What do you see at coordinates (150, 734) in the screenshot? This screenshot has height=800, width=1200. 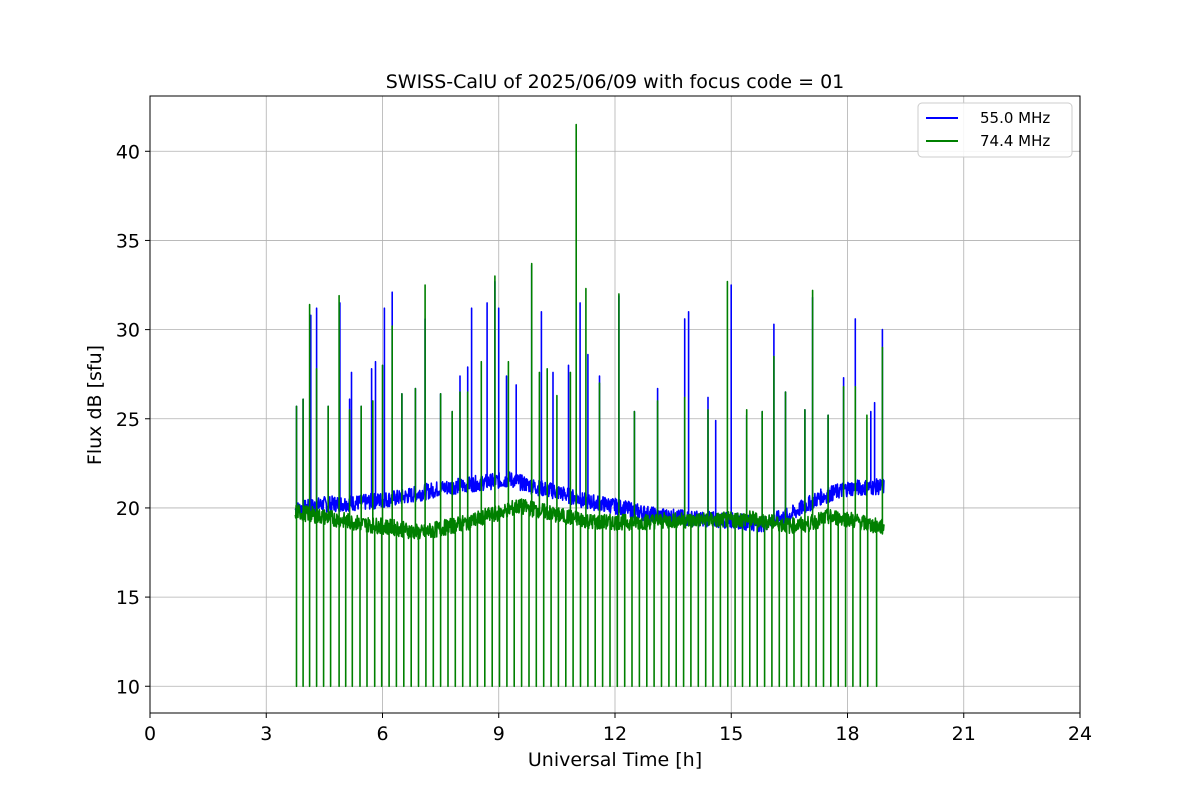 I see `x-tick-label: 0` at bounding box center [150, 734].